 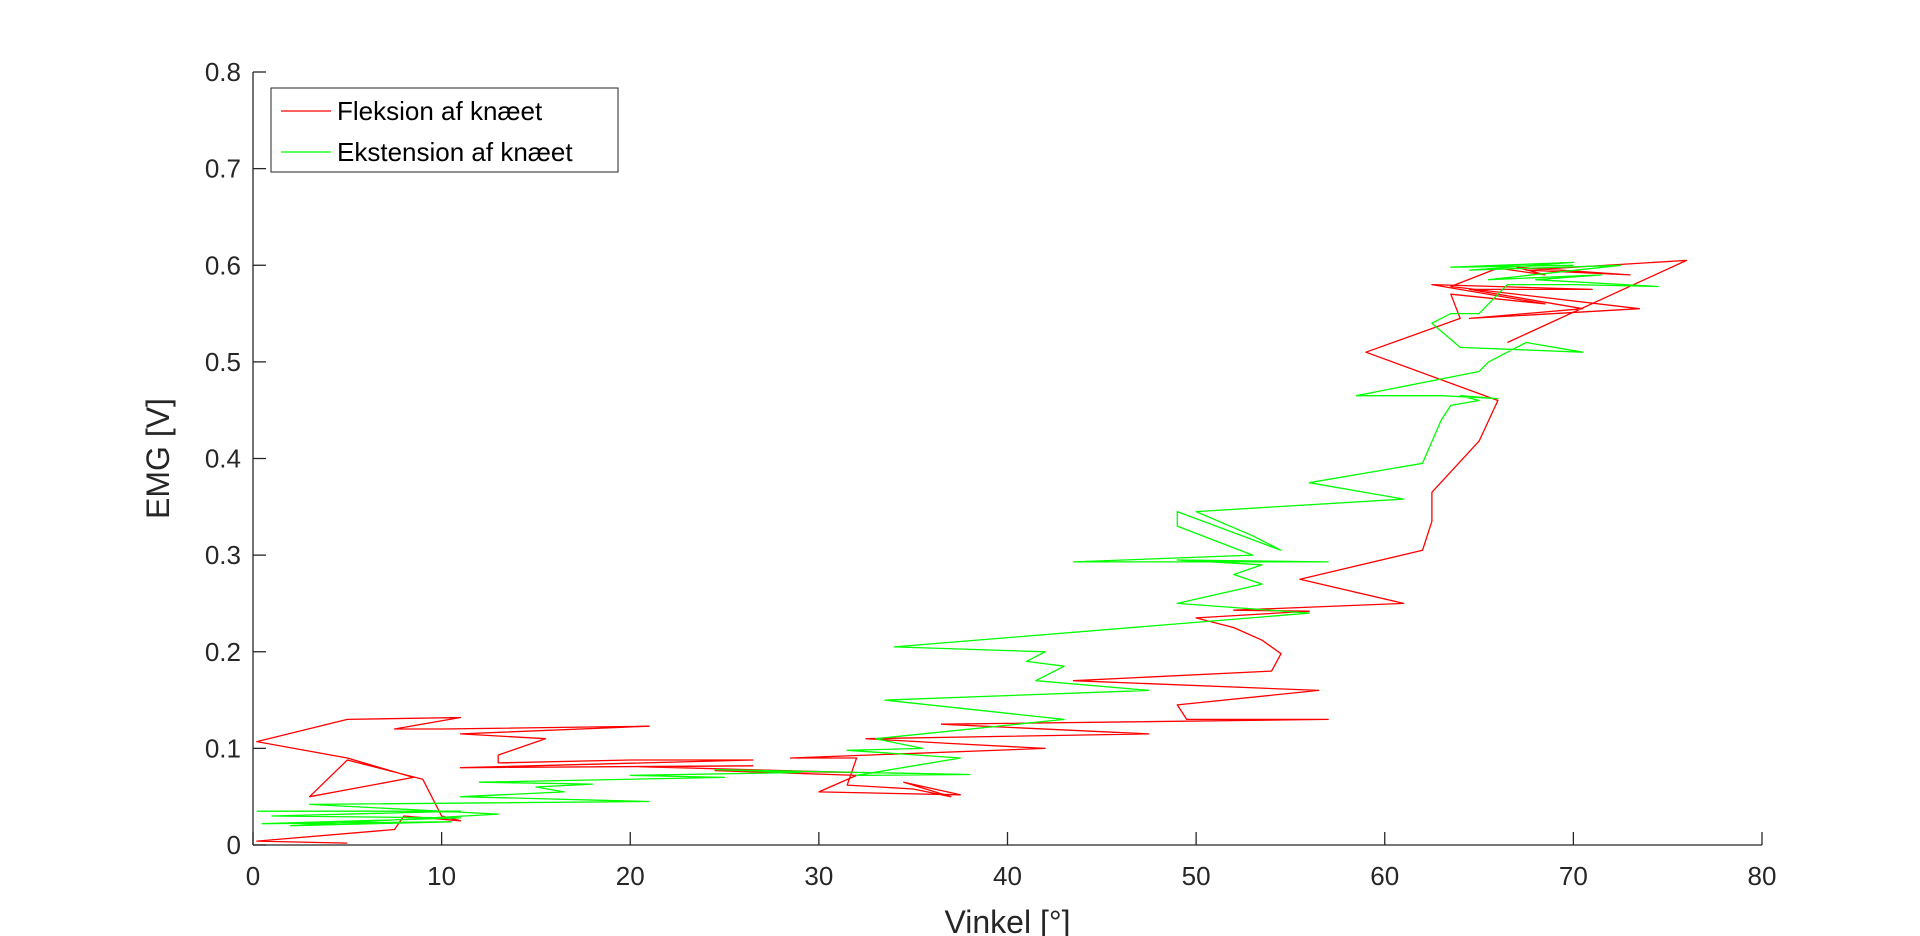 I want to click on legend-box, so click(x=444, y=130).